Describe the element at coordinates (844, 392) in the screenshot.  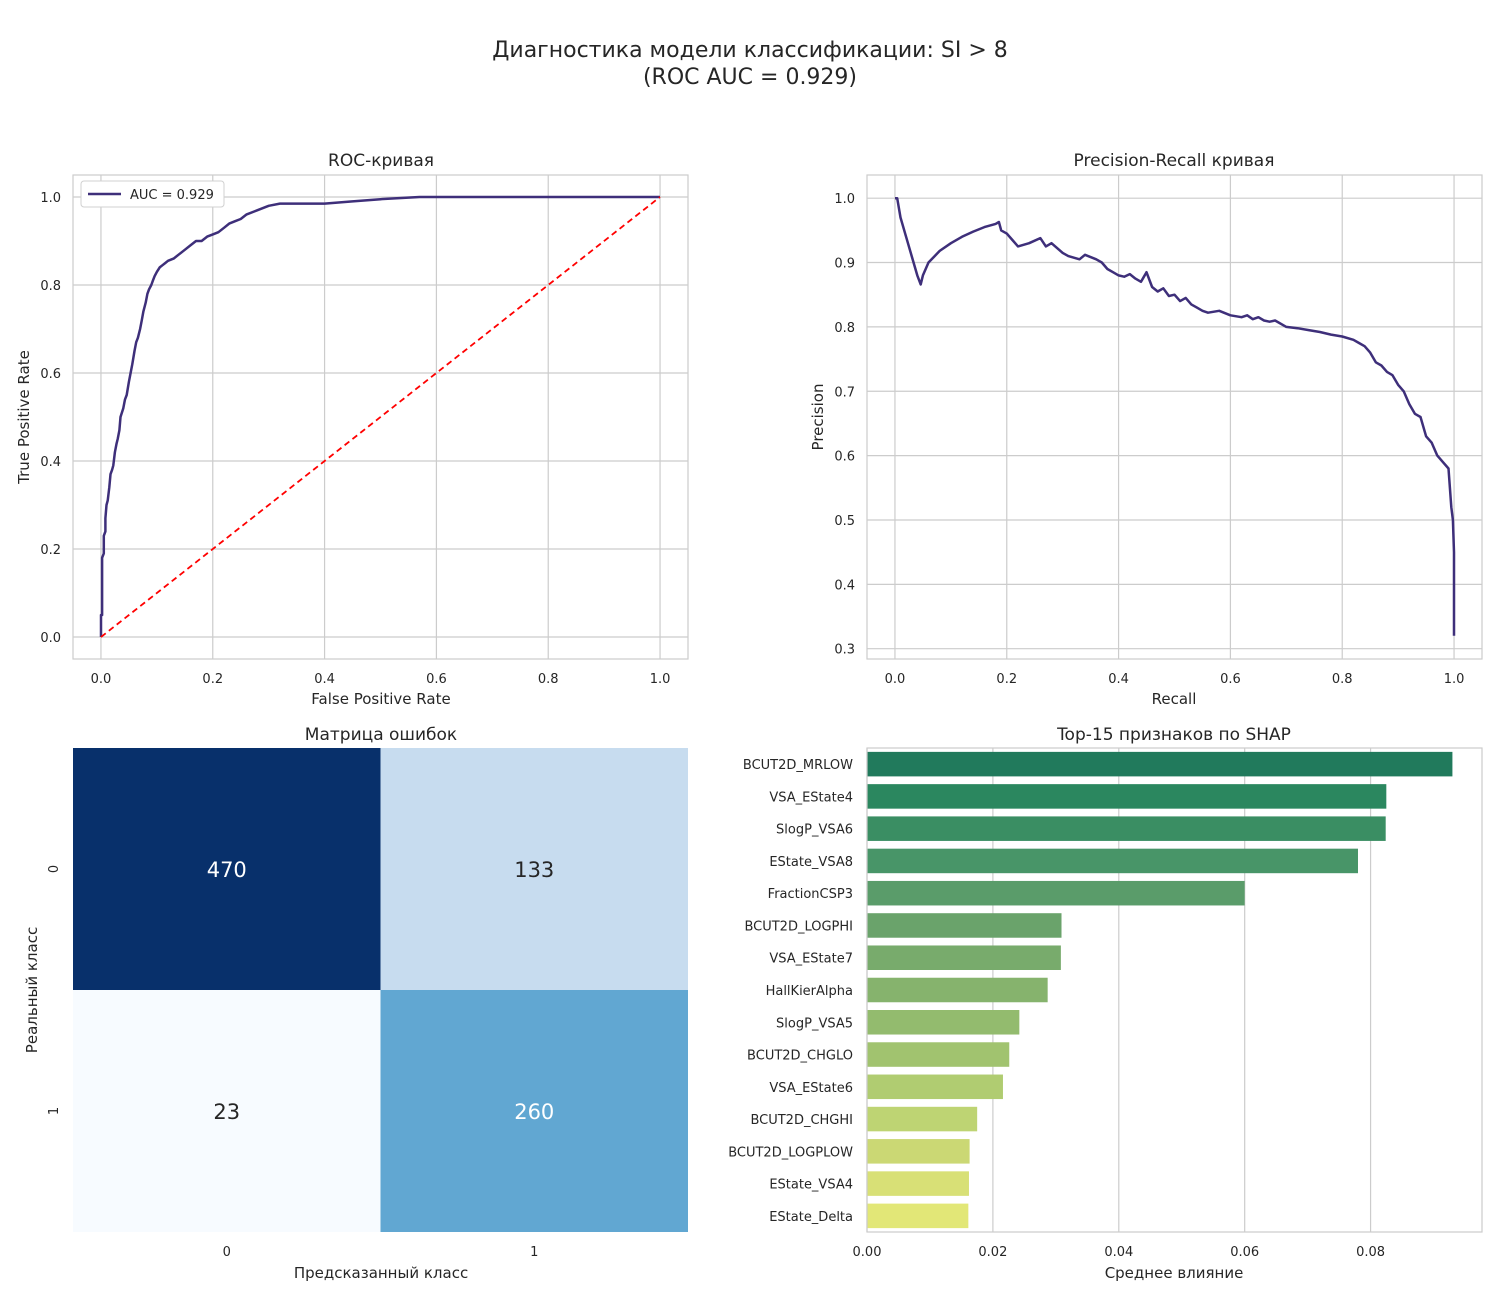
I see `pr-ytick-label: 0.7` at that location.